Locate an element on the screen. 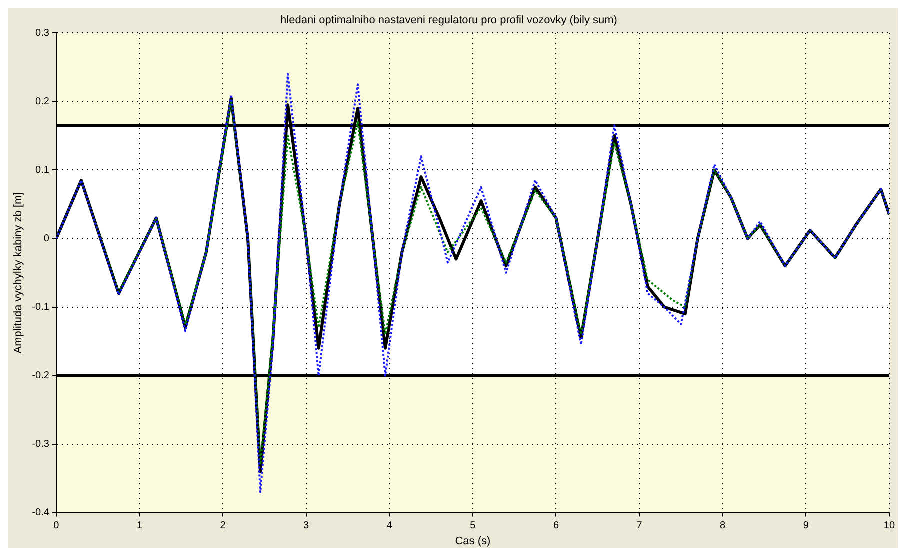 The image size is (906, 556). x-tick-label: 10 is located at coordinates (890, 526).